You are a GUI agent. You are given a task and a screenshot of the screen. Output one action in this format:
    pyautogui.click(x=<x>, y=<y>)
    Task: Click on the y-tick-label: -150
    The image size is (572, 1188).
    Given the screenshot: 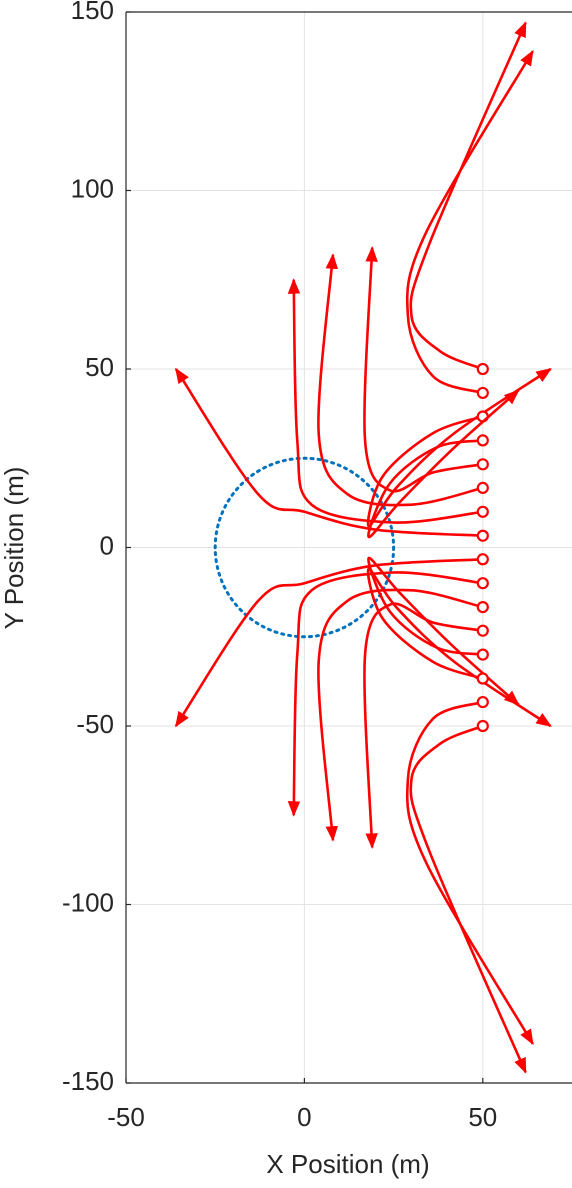 What is the action you would take?
    pyautogui.click(x=88, y=1081)
    